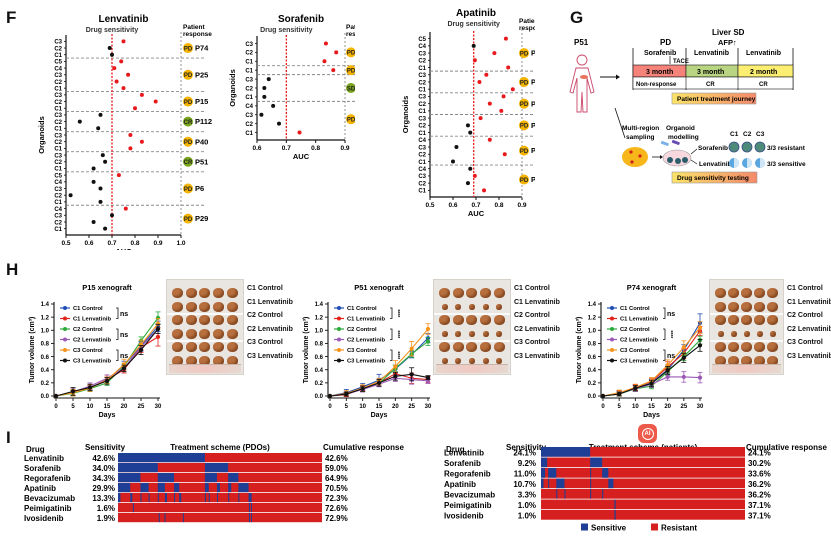  Describe the element at coordinates (123, 248) in the screenshot. I see `x-axis-label: AUC` at that location.